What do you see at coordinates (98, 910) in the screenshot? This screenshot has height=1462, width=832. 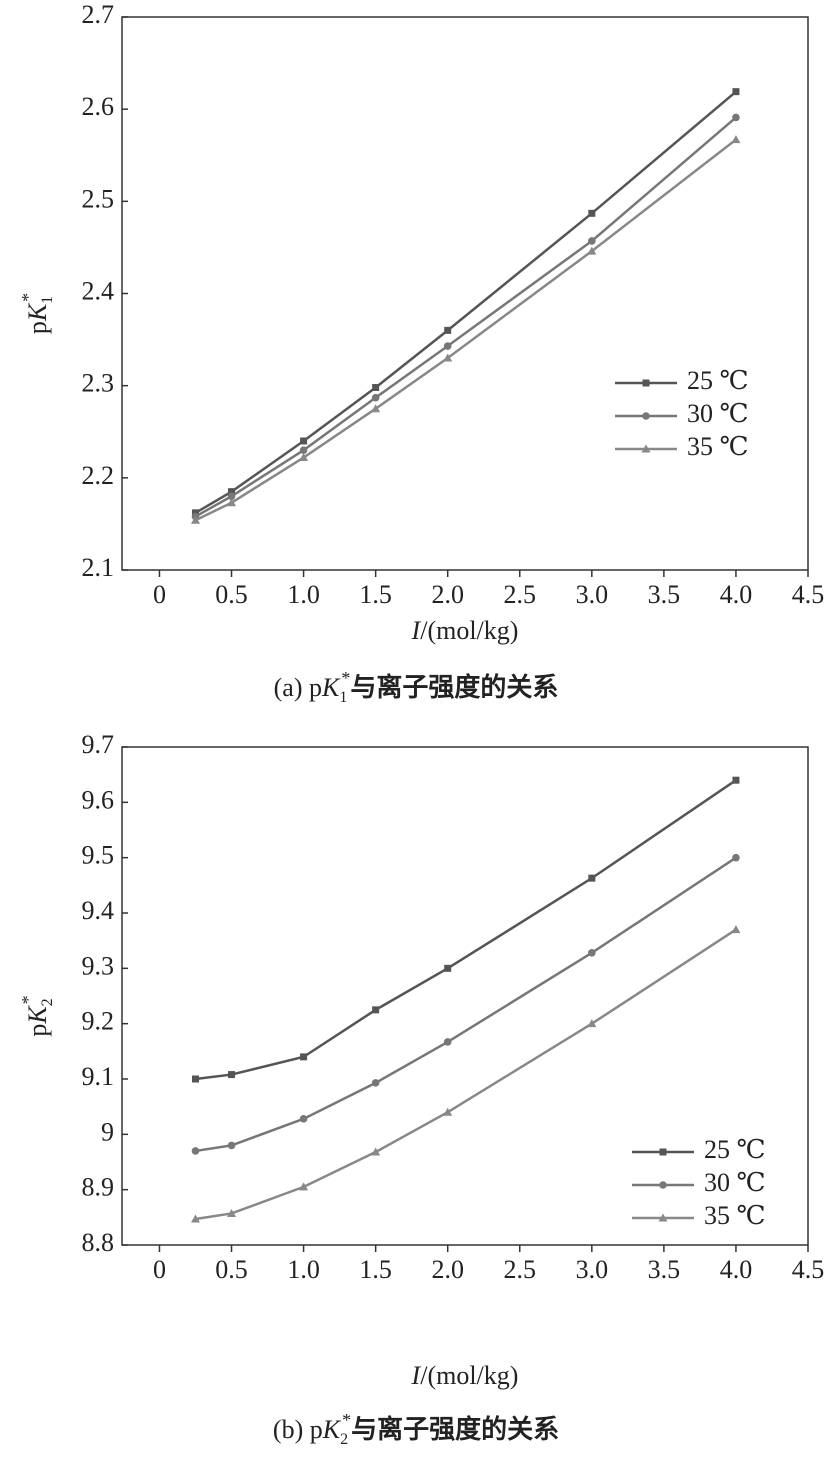 I see `y-tick-label: 9.4` at bounding box center [98, 910].